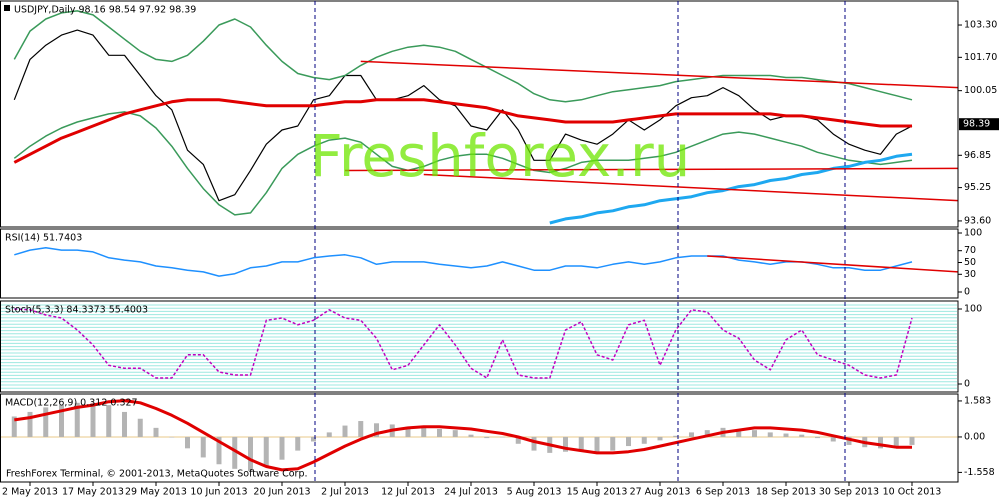 The height and width of the screenshot is (500, 1000). Describe the element at coordinates (723, 492) in the screenshot. I see `x-tick-label: 6 Sep 2013` at that location.